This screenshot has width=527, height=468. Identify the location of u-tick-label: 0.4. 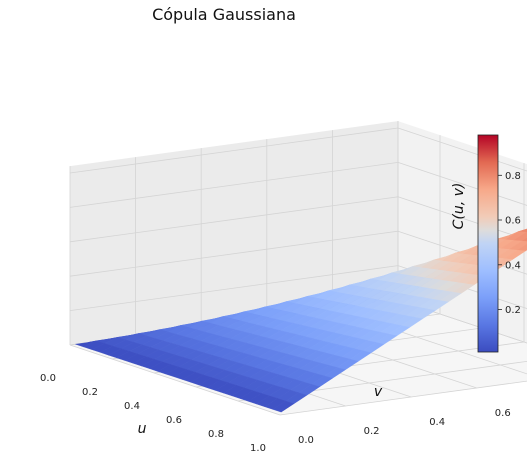
(132, 406).